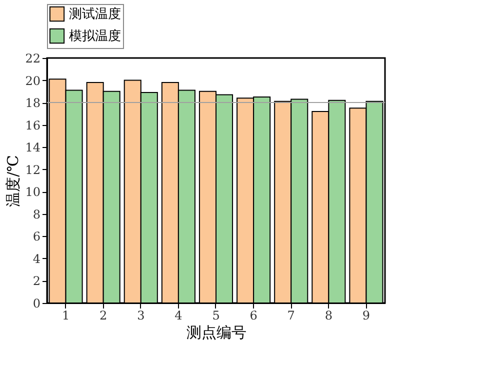 The height and width of the screenshot is (382, 500). Describe the element at coordinates (95, 14) in the screenshot. I see `legend-label: 测试温度` at that location.